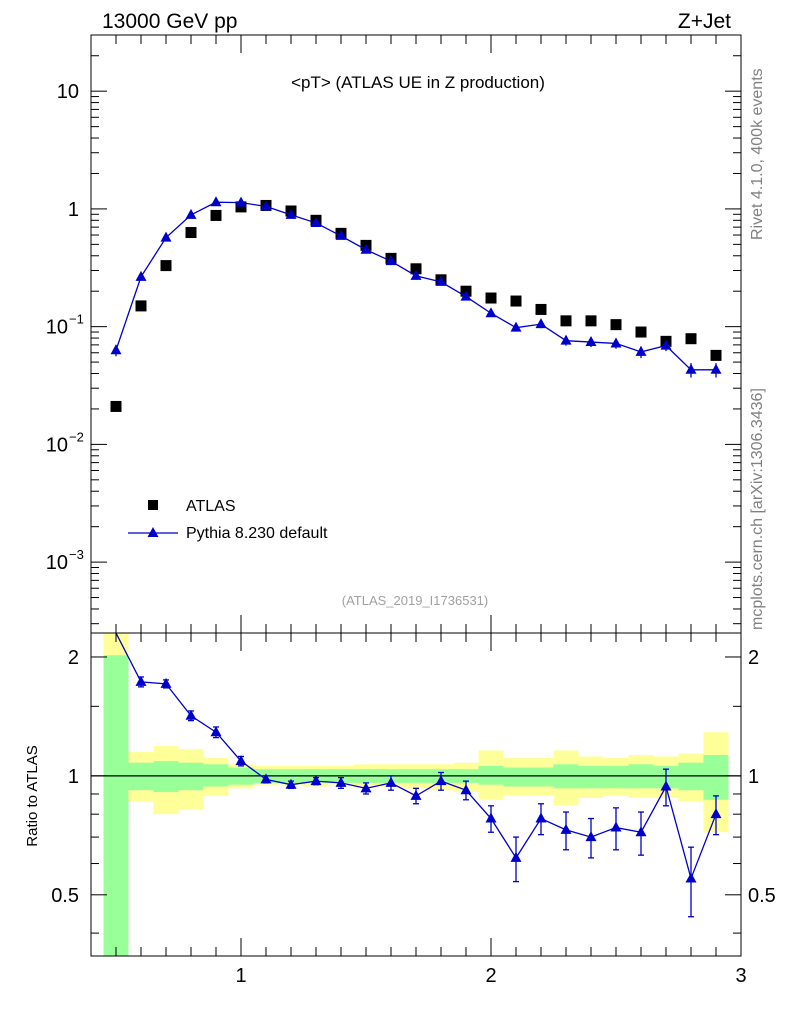 The width and height of the screenshot is (786, 1024). I want to click on main-y-tick-exponent: −3, so click(76, 554).